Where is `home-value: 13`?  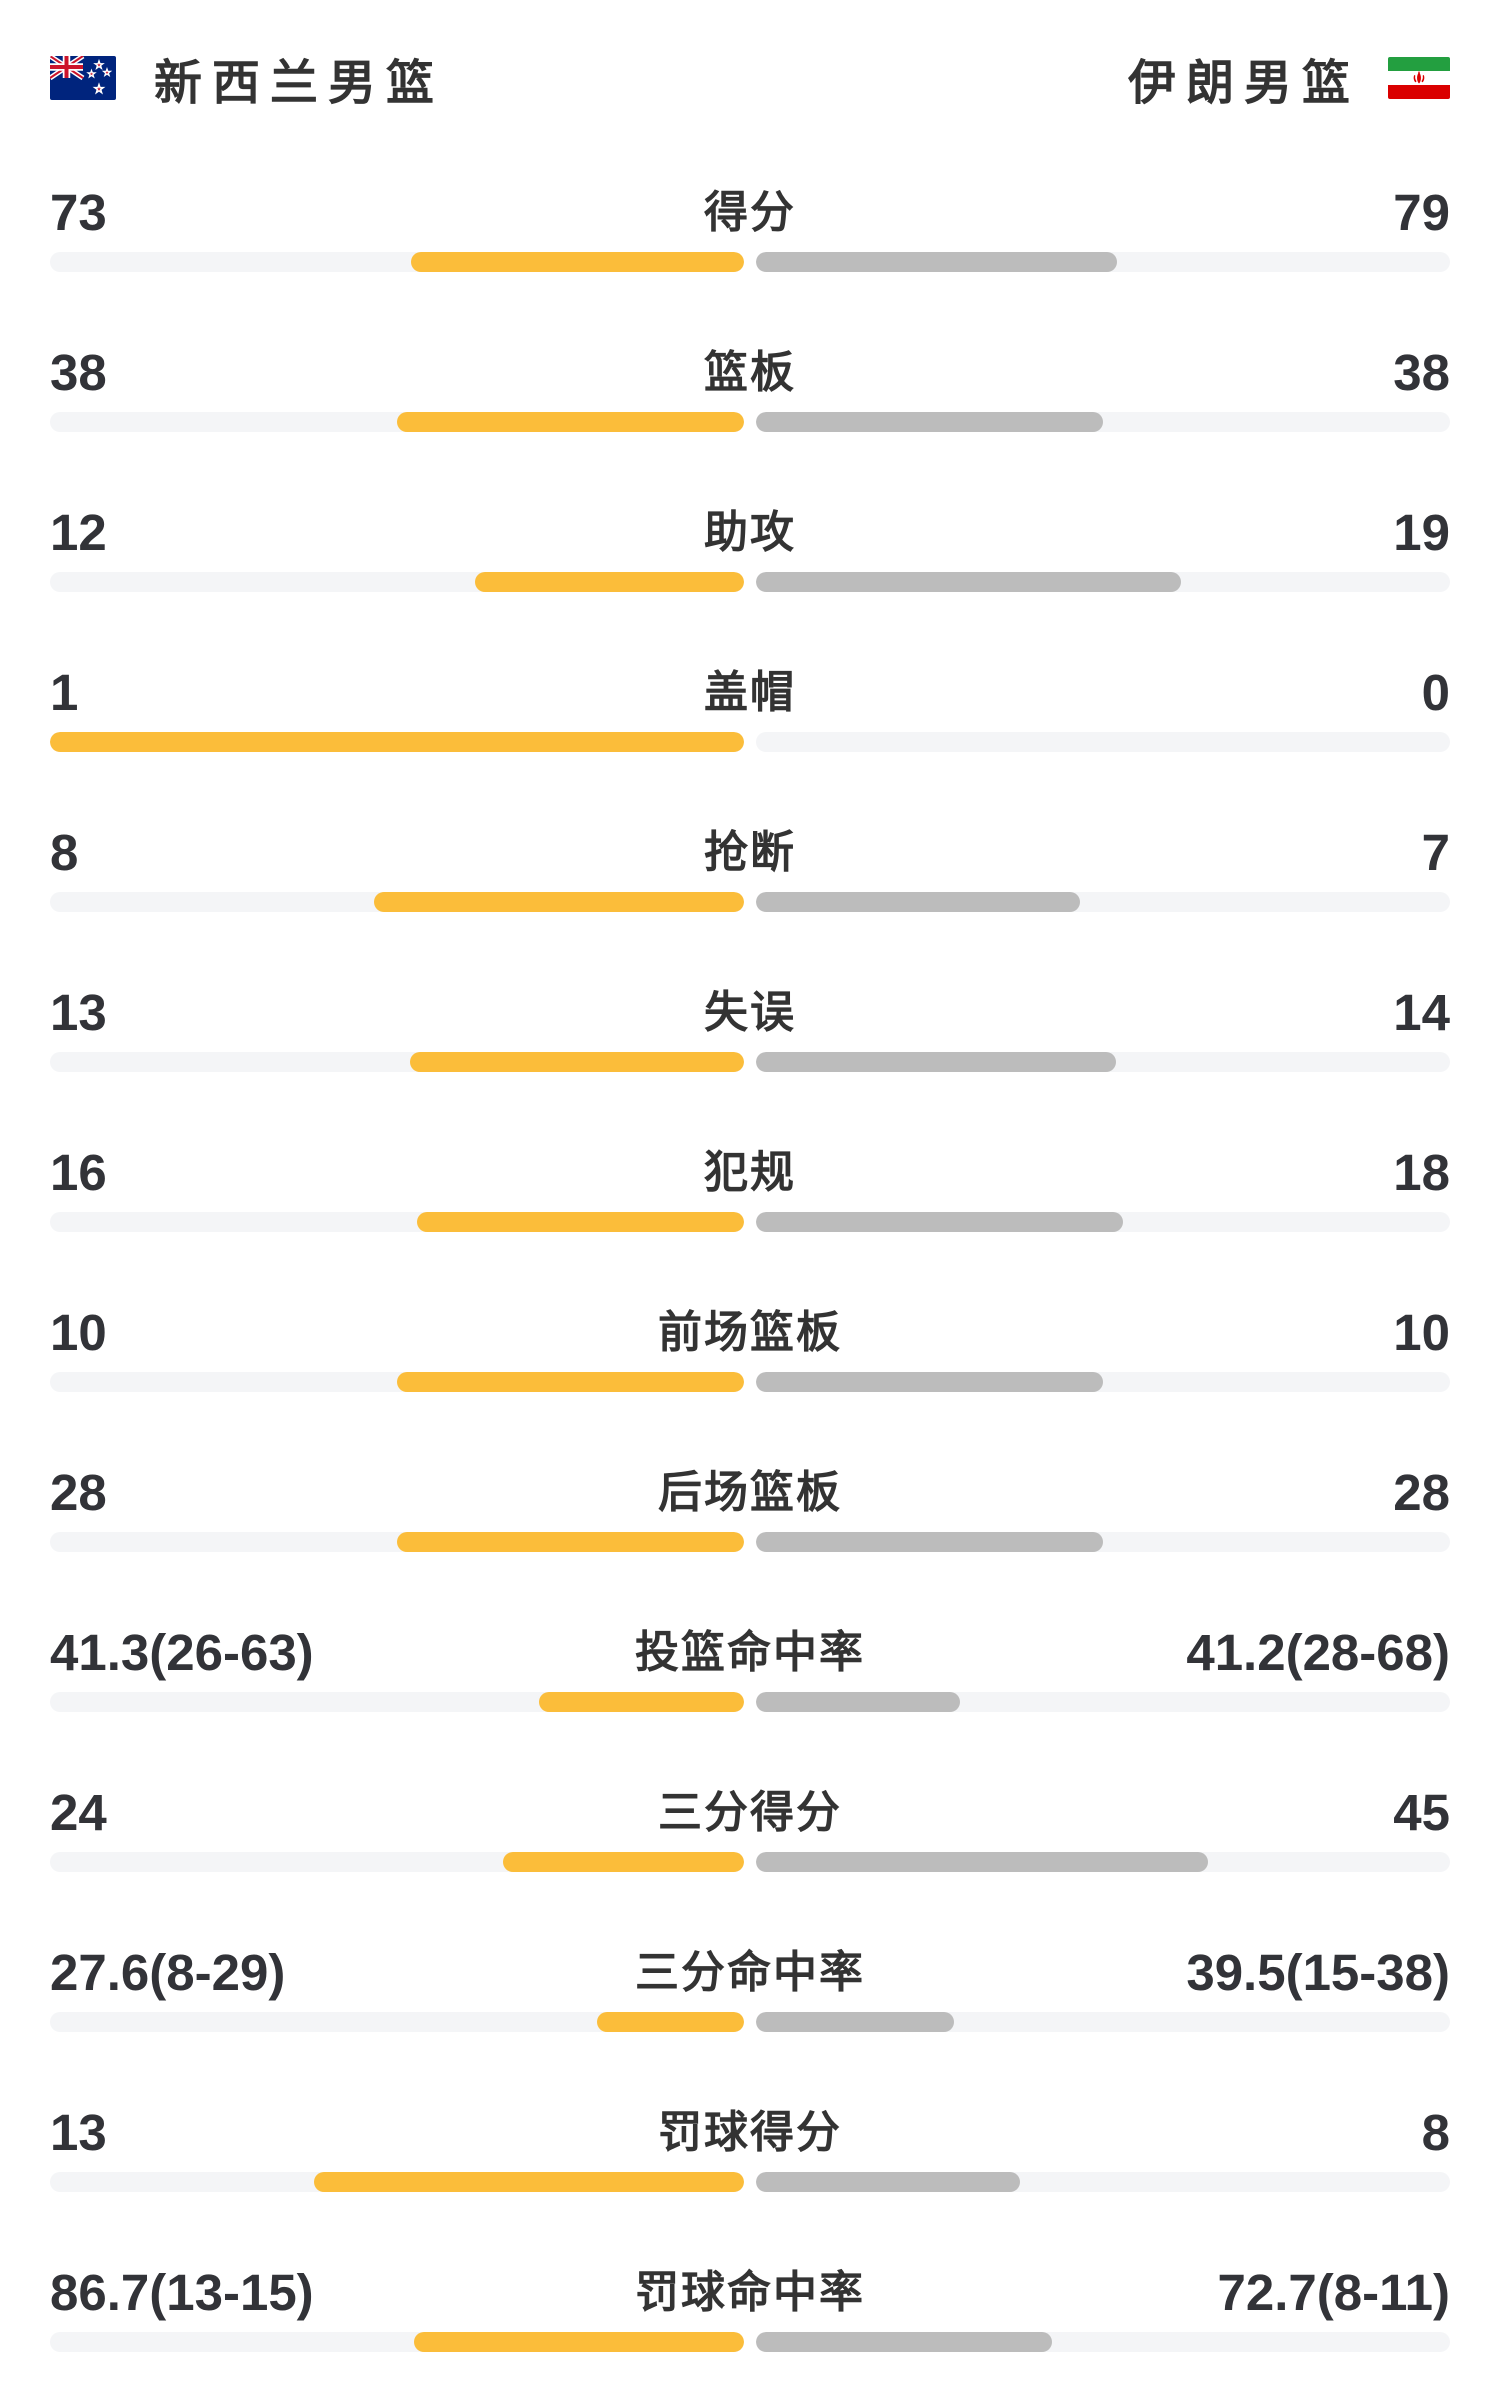
home-value: 13 is located at coordinates (78, 2132).